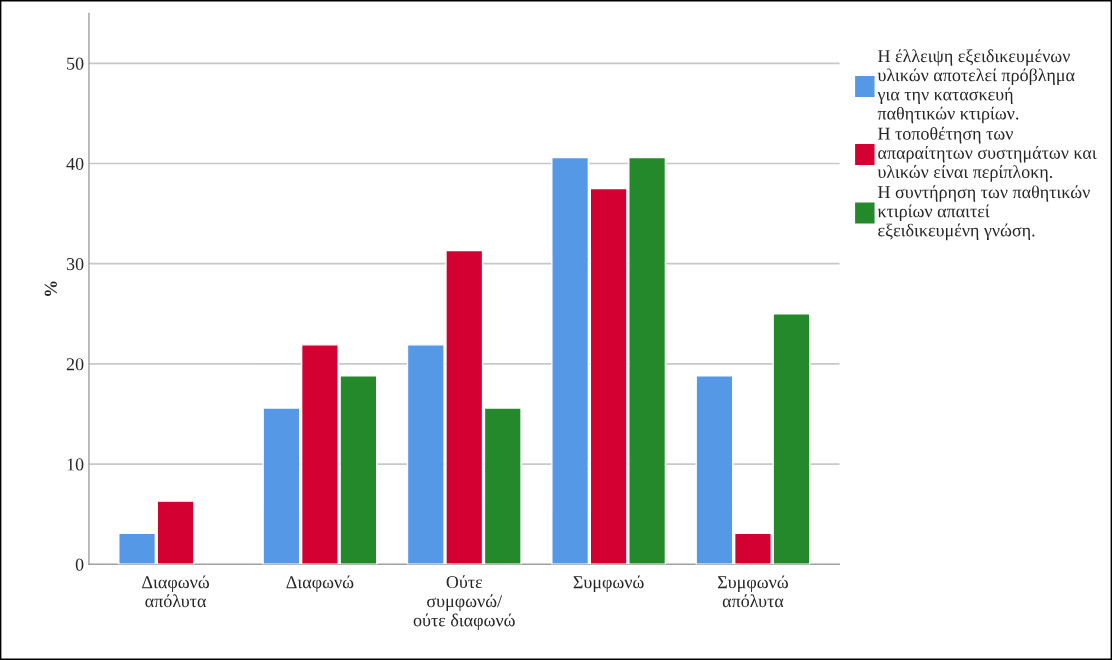 This screenshot has height=660, width=1112. What do you see at coordinates (75, 264) in the screenshot?
I see `y-tick-label: 30` at bounding box center [75, 264].